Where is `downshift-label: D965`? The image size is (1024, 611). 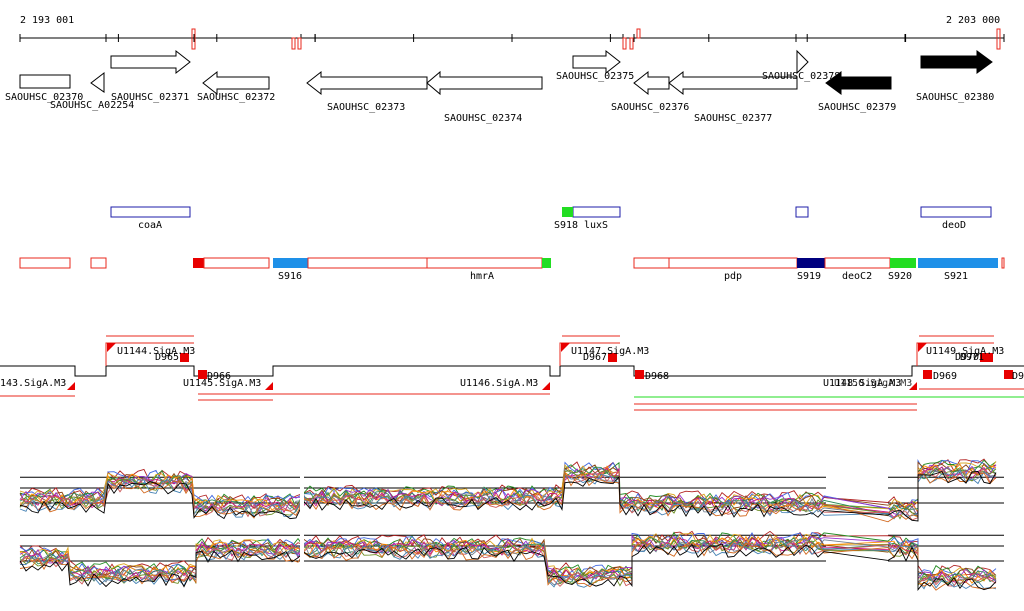
downshift-label: D965 is located at coordinates (167, 357).